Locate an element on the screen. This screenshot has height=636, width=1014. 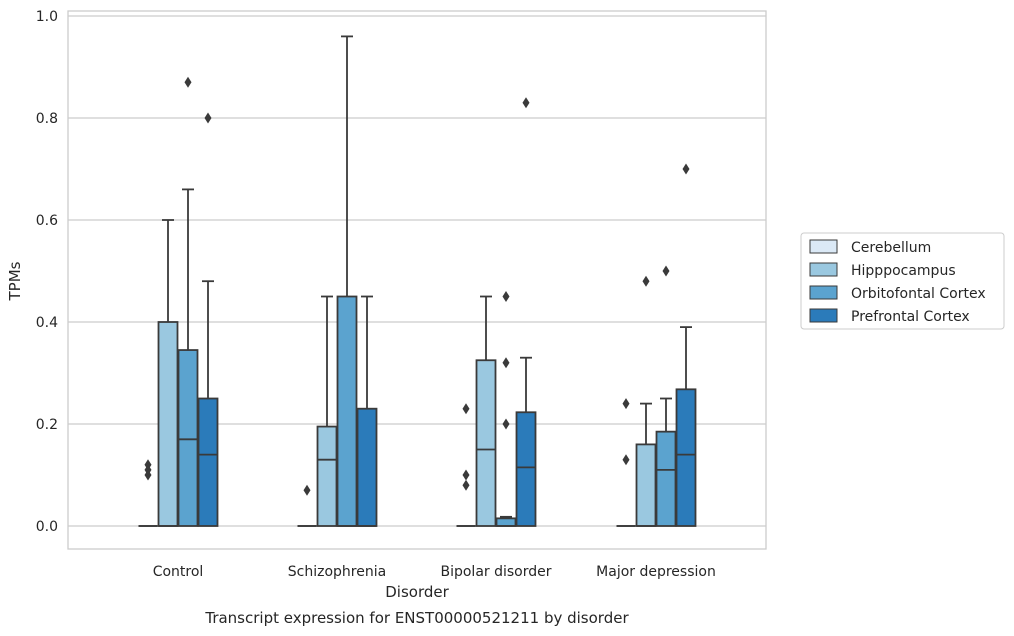
legend-frame is located at coordinates (902, 281).